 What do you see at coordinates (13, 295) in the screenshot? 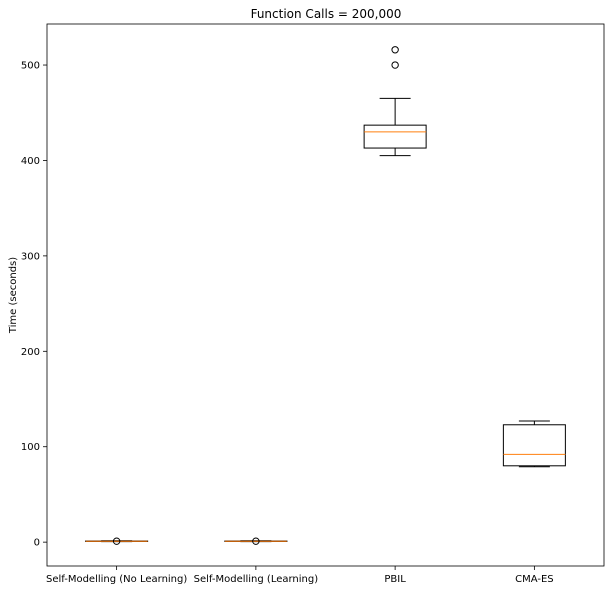
I see `y-axis-label: Time (seconds)` at bounding box center [13, 295].